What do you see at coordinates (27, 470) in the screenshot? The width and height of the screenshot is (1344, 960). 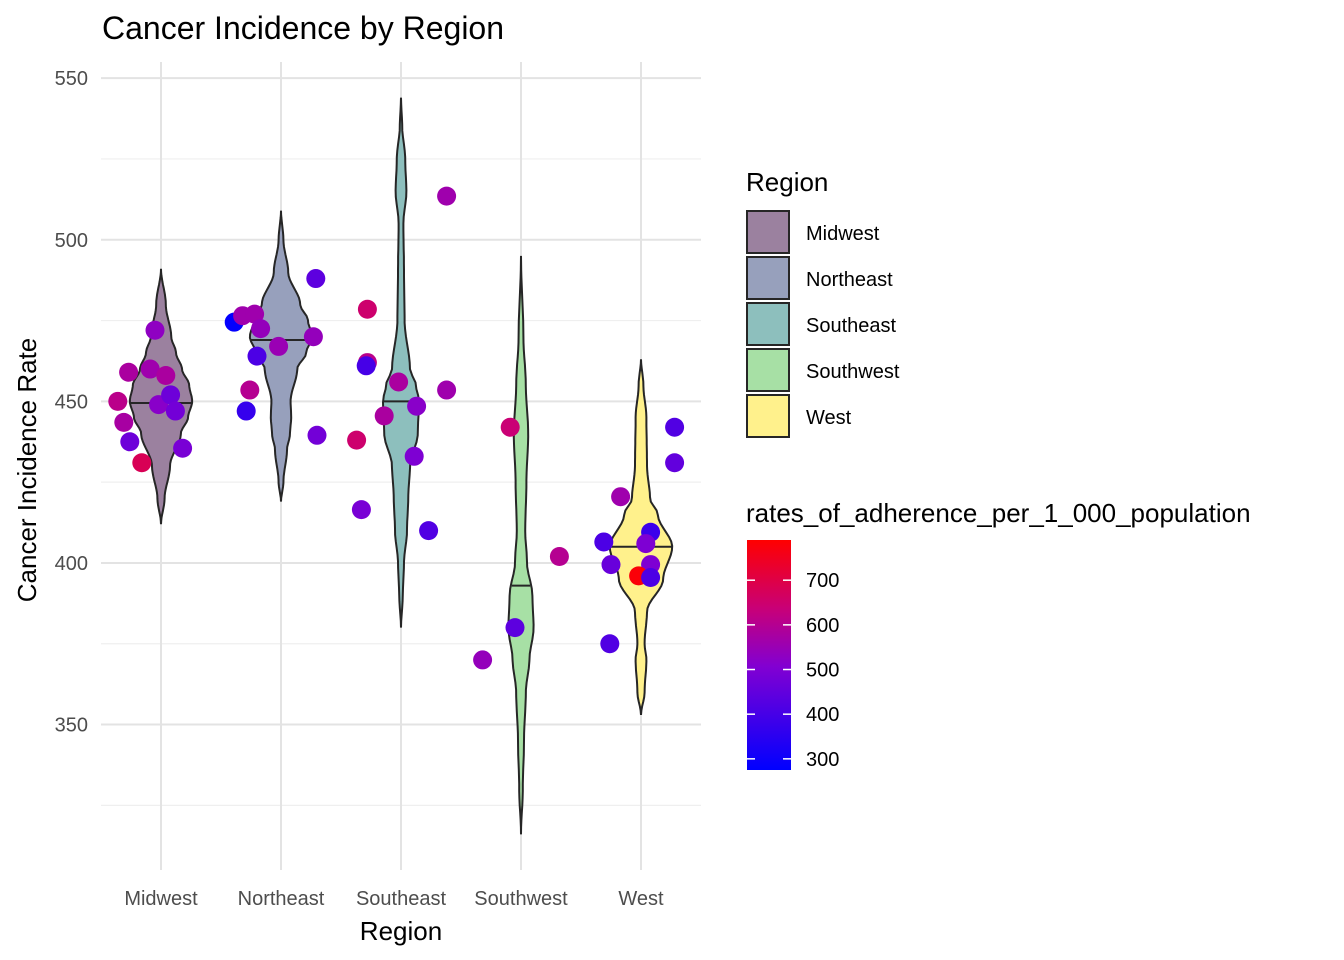 I see `y-axis-title: Cancer Incidence Rate` at bounding box center [27, 470].